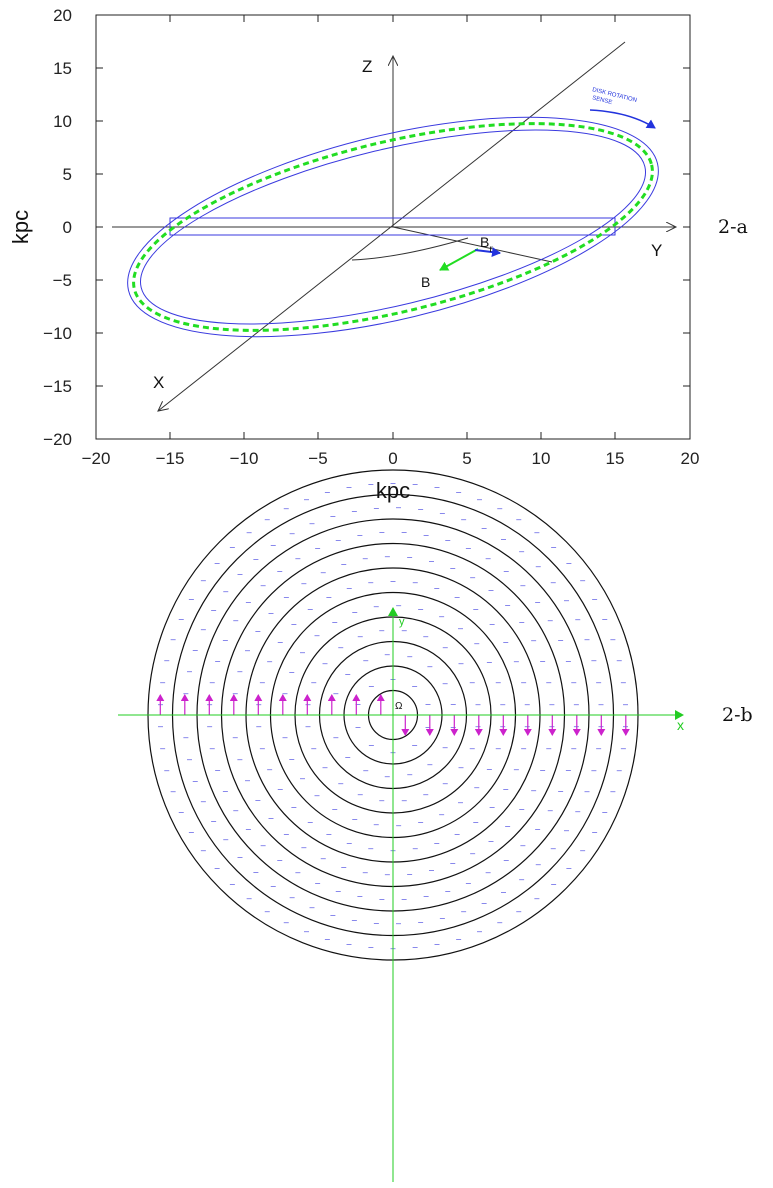 The height and width of the screenshot is (1188, 773). What do you see at coordinates (733, 227) in the screenshot?
I see `panel-label-2a: 2-a` at bounding box center [733, 227].